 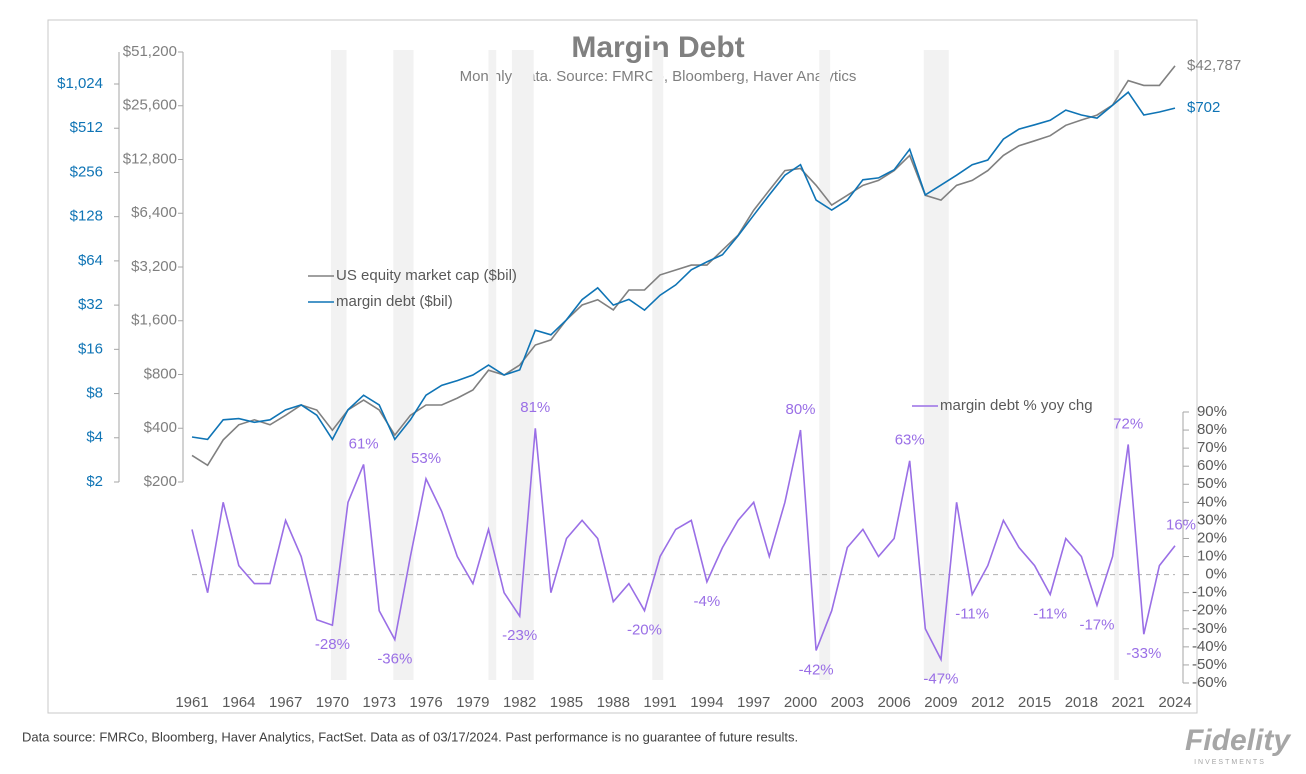 What do you see at coordinates (150, 158) in the screenshot?
I see `y-tick-label: $12,800` at bounding box center [150, 158].